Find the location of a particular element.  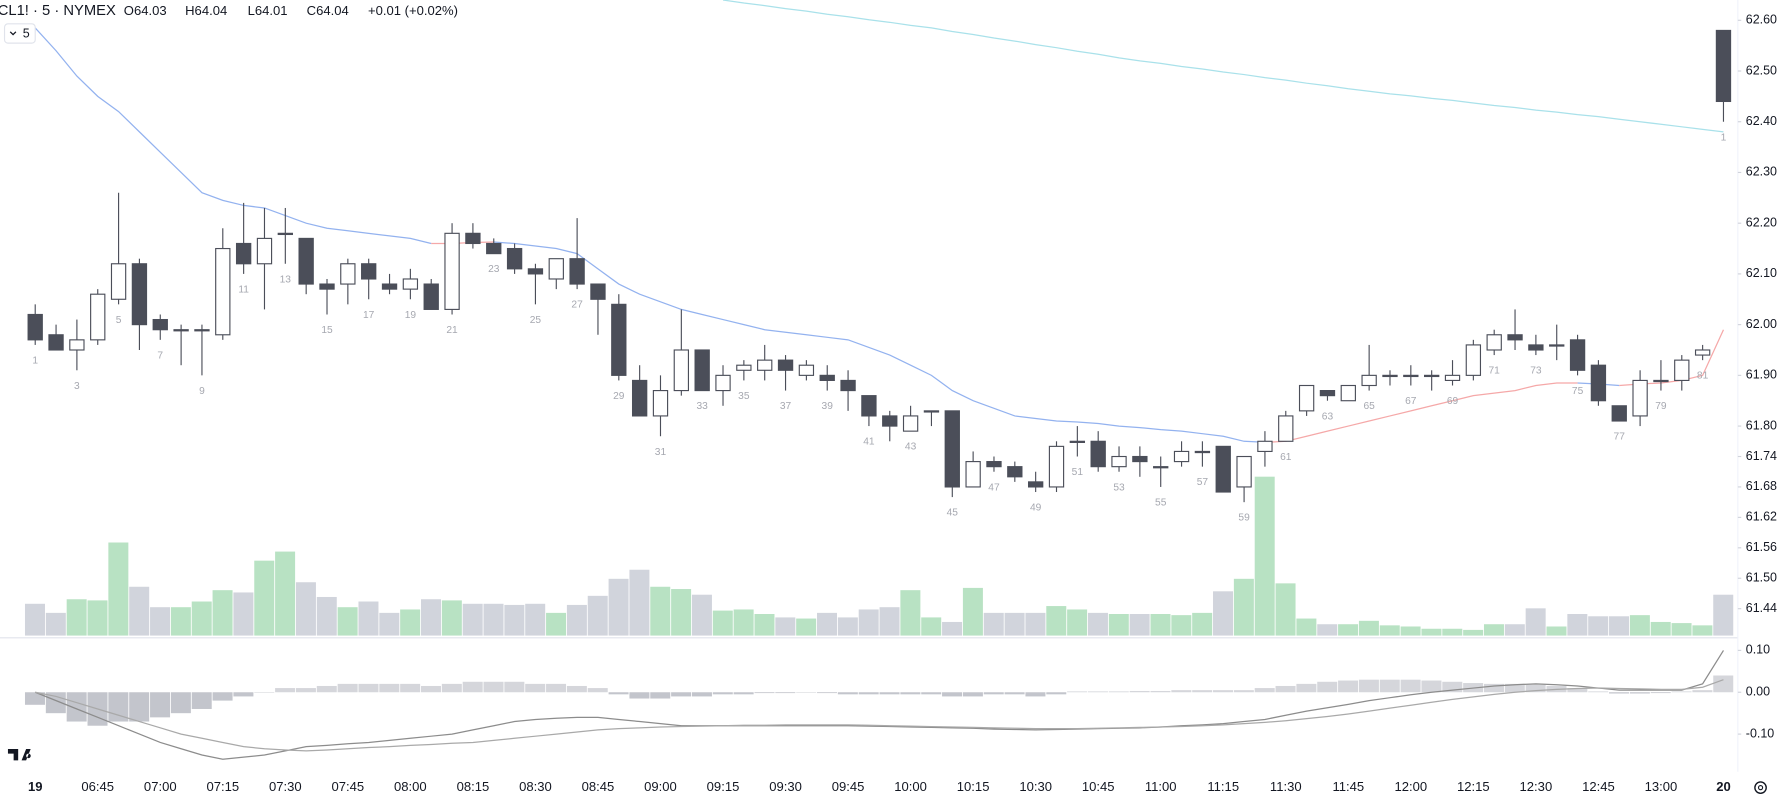

bar-number: 13 is located at coordinates (286, 279).